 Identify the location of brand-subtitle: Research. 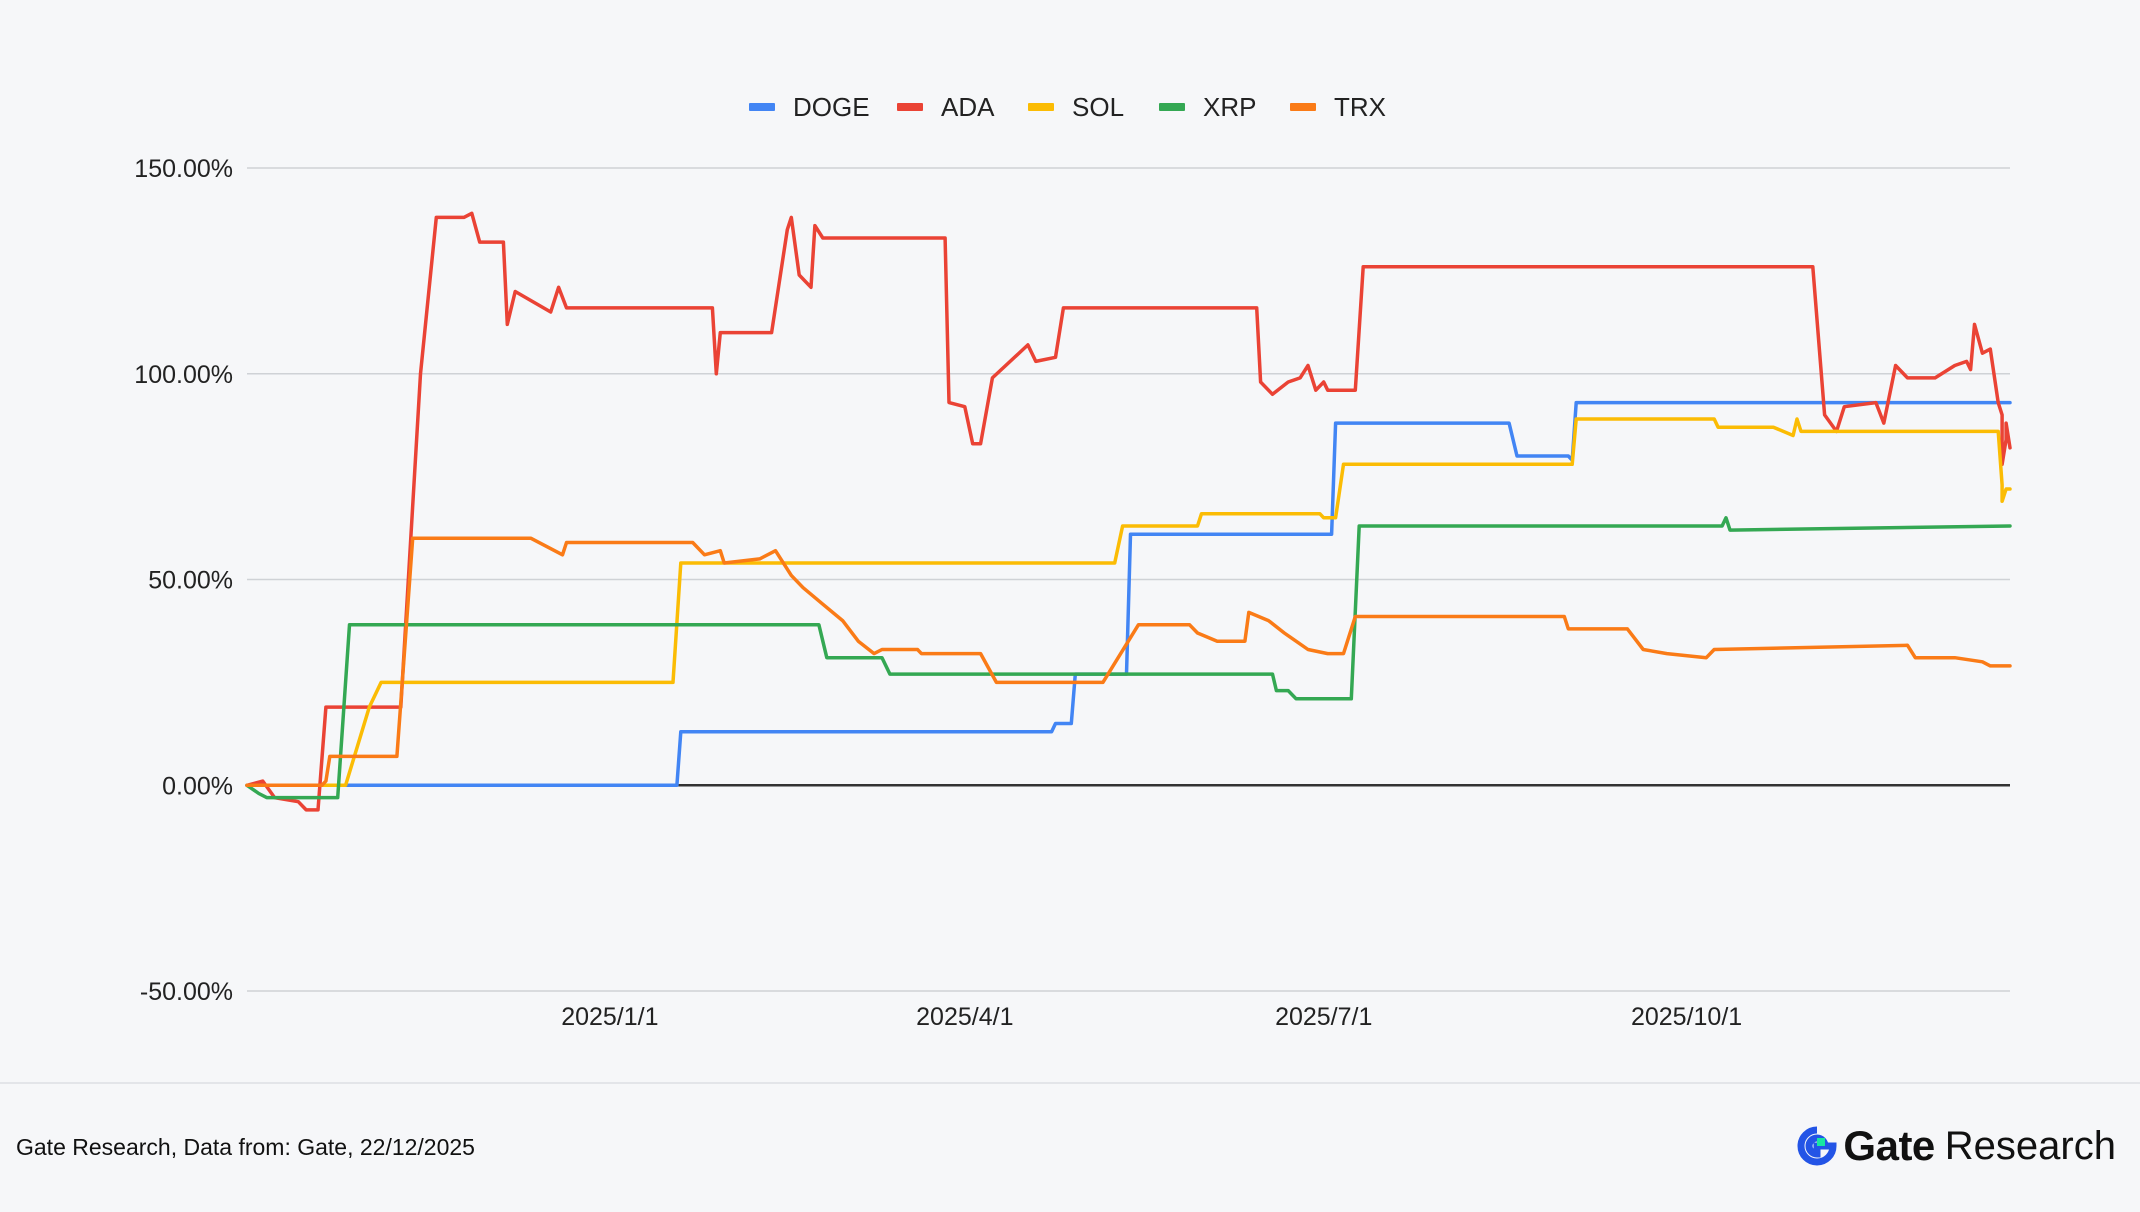
(2030, 1145).